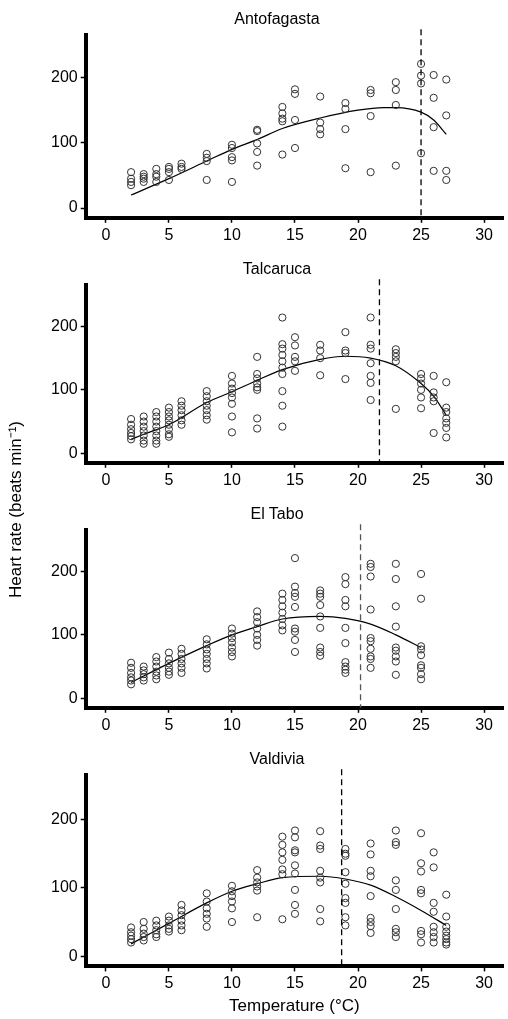  I want to click on y-axis-title: Heart rate (beats min⁻¹), so click(15, 509).